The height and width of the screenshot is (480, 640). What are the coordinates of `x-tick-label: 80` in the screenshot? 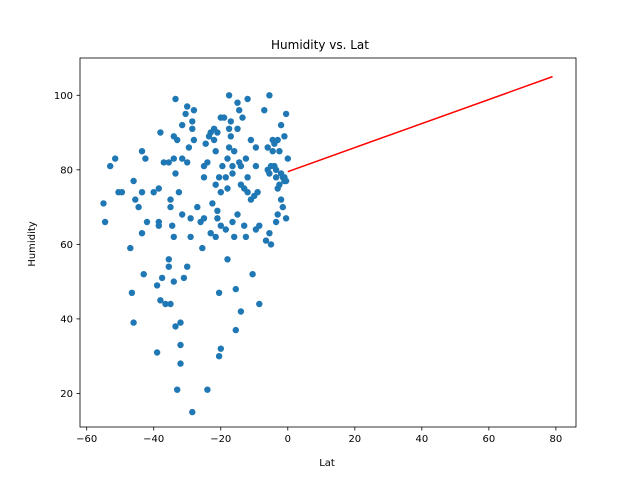 It's located at (556, 439).